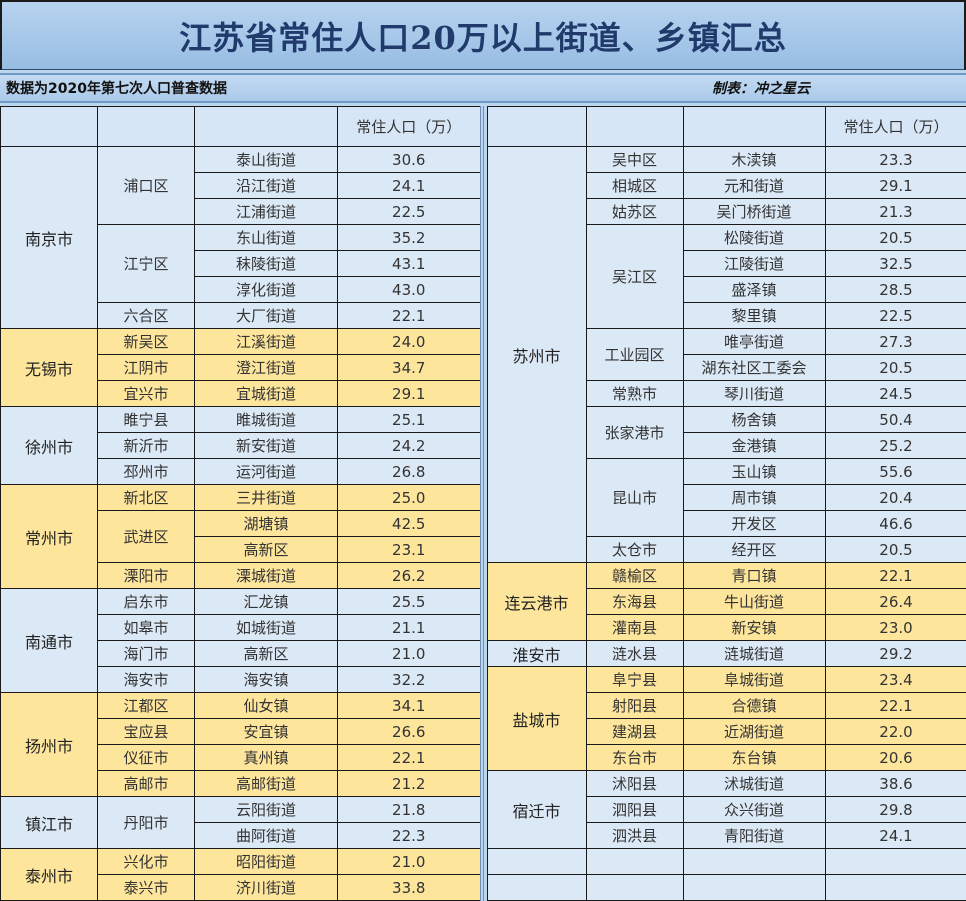 The image size is (966, 901). I want to click on city-cell: 淮安市, so click(536, 654).